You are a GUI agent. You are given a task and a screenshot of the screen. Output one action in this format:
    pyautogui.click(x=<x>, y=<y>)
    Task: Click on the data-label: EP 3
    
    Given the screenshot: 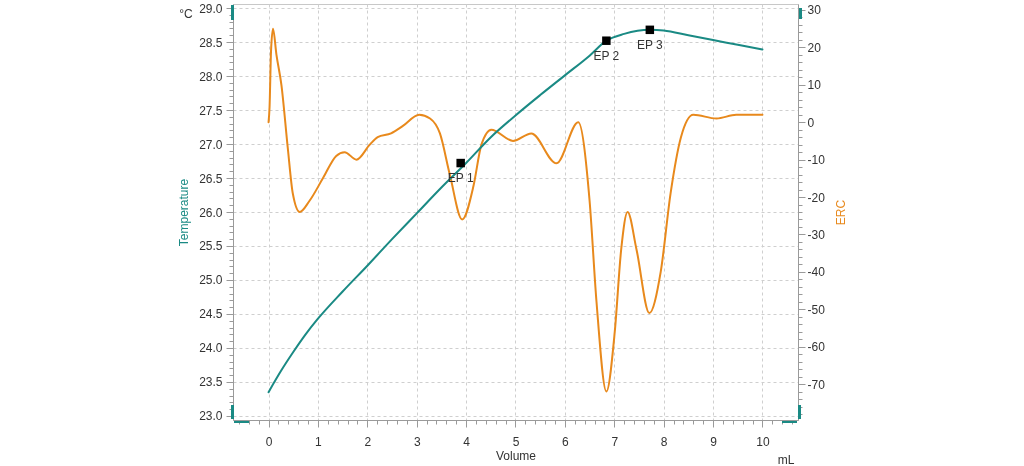 What is the action you would take?
    pyautogui.click(x=650, y=44)
    